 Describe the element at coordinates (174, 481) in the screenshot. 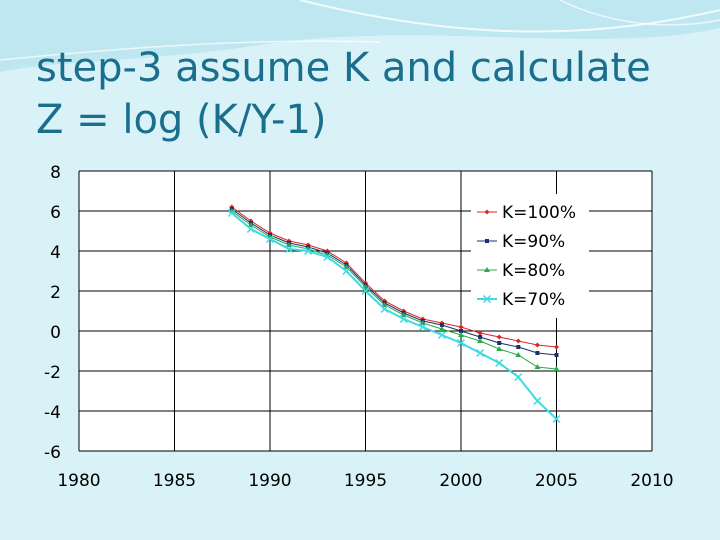

I see `x-tick-label: 1985` at that location.